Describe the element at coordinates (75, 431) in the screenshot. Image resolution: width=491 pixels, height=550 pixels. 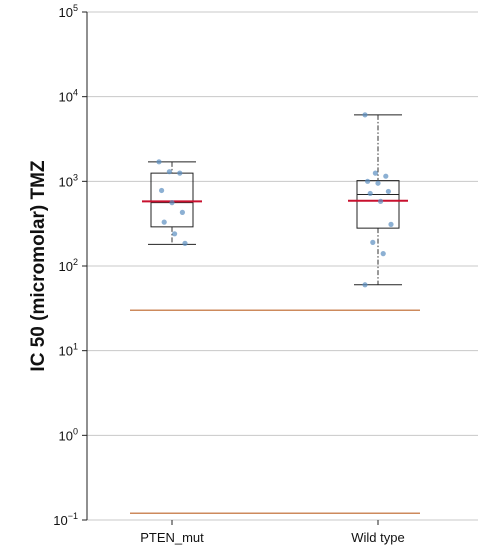
I see `y-tick-label-exponent: 0` at that location.